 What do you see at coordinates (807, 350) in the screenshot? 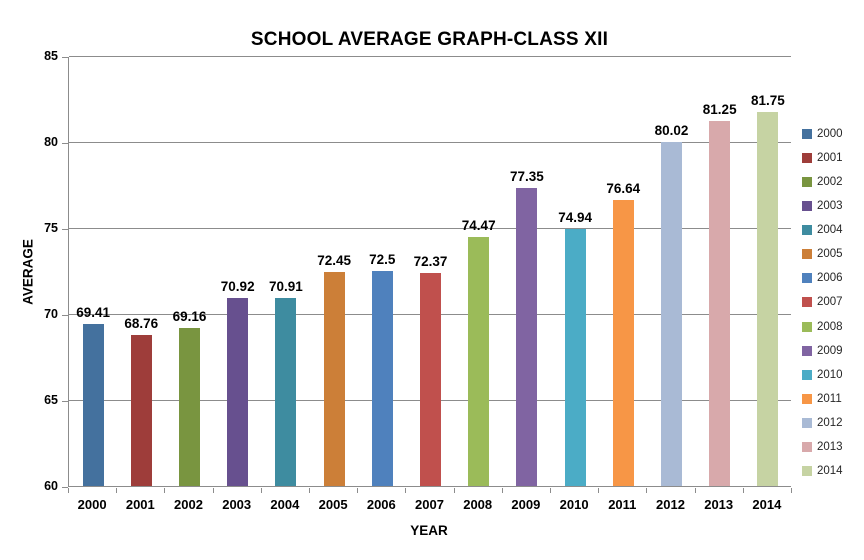
I see `legend-swatch-2009` at bounding box center [807, 350].